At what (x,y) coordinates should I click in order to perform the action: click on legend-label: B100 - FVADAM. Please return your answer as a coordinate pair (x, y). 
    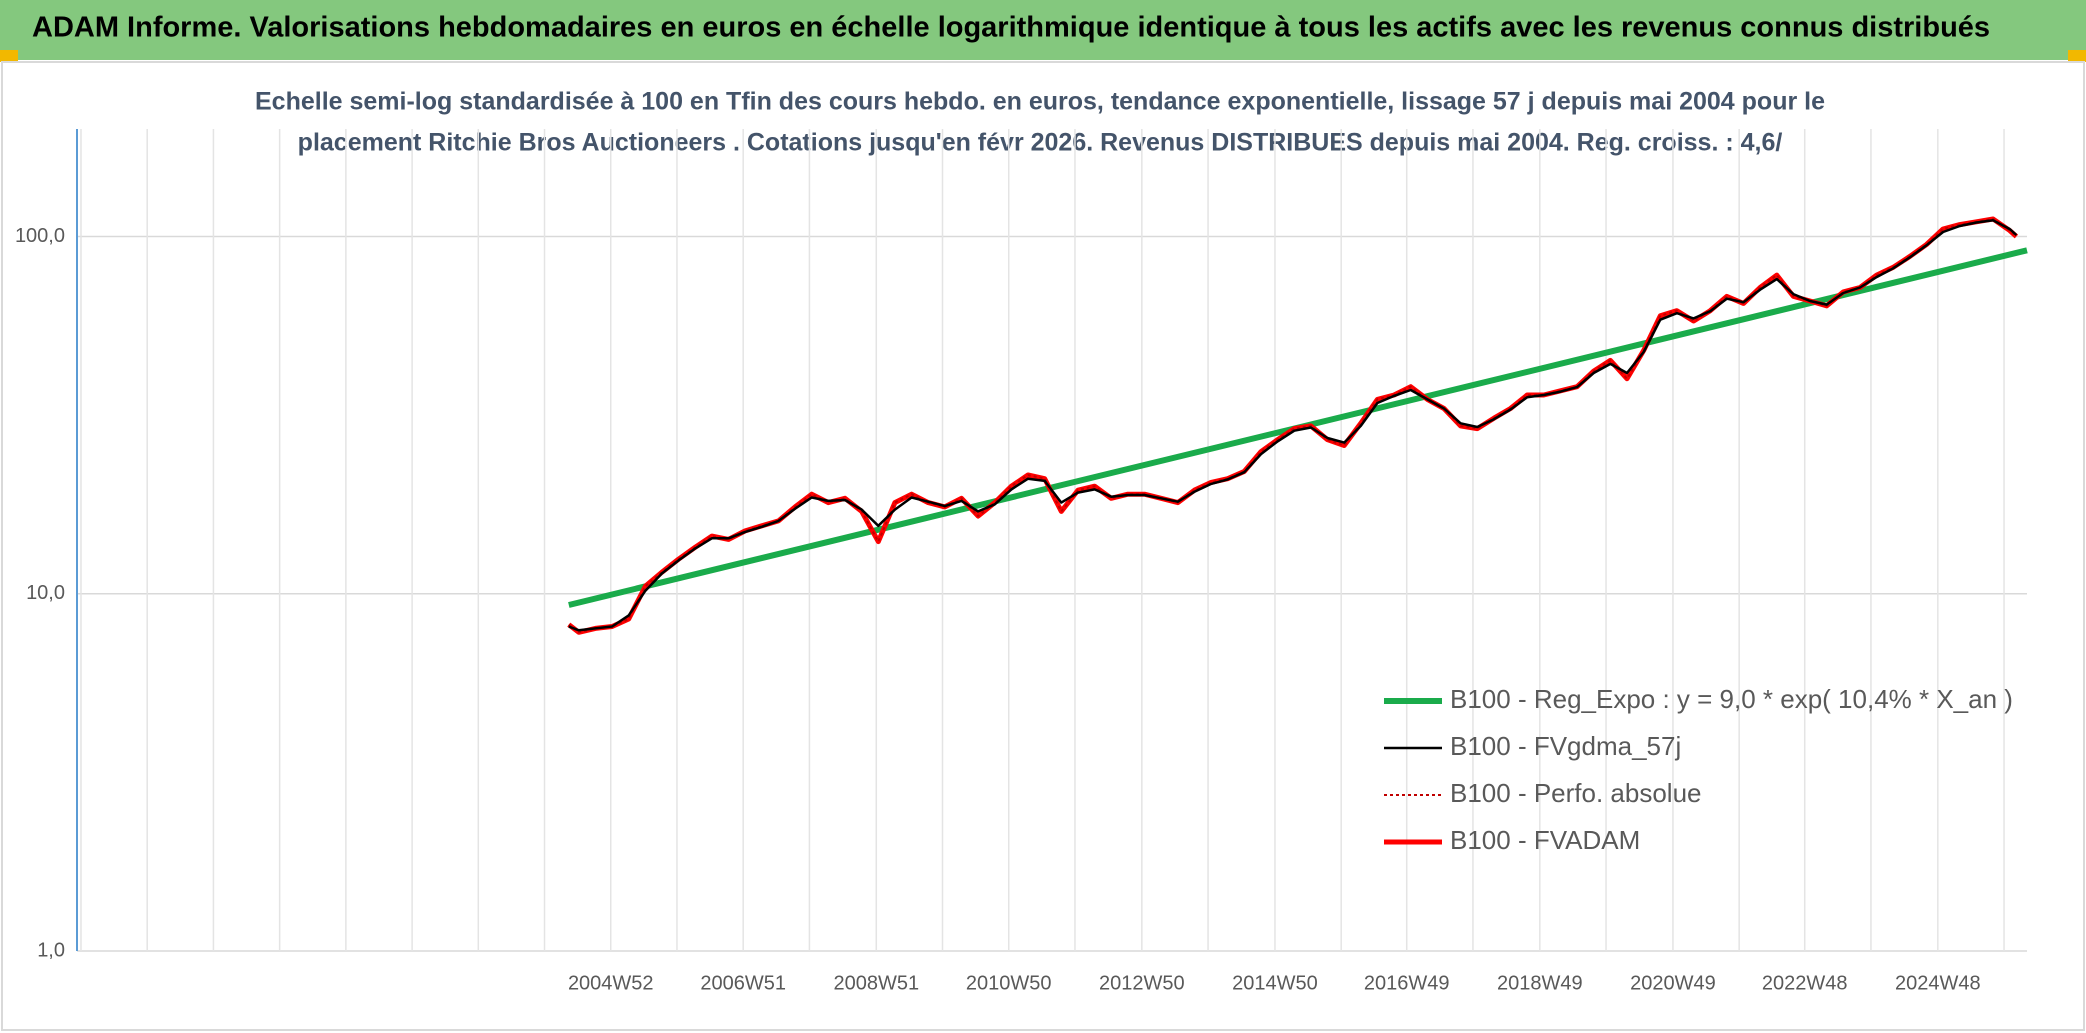
    Looking at the image, I should click on (1545, 840).